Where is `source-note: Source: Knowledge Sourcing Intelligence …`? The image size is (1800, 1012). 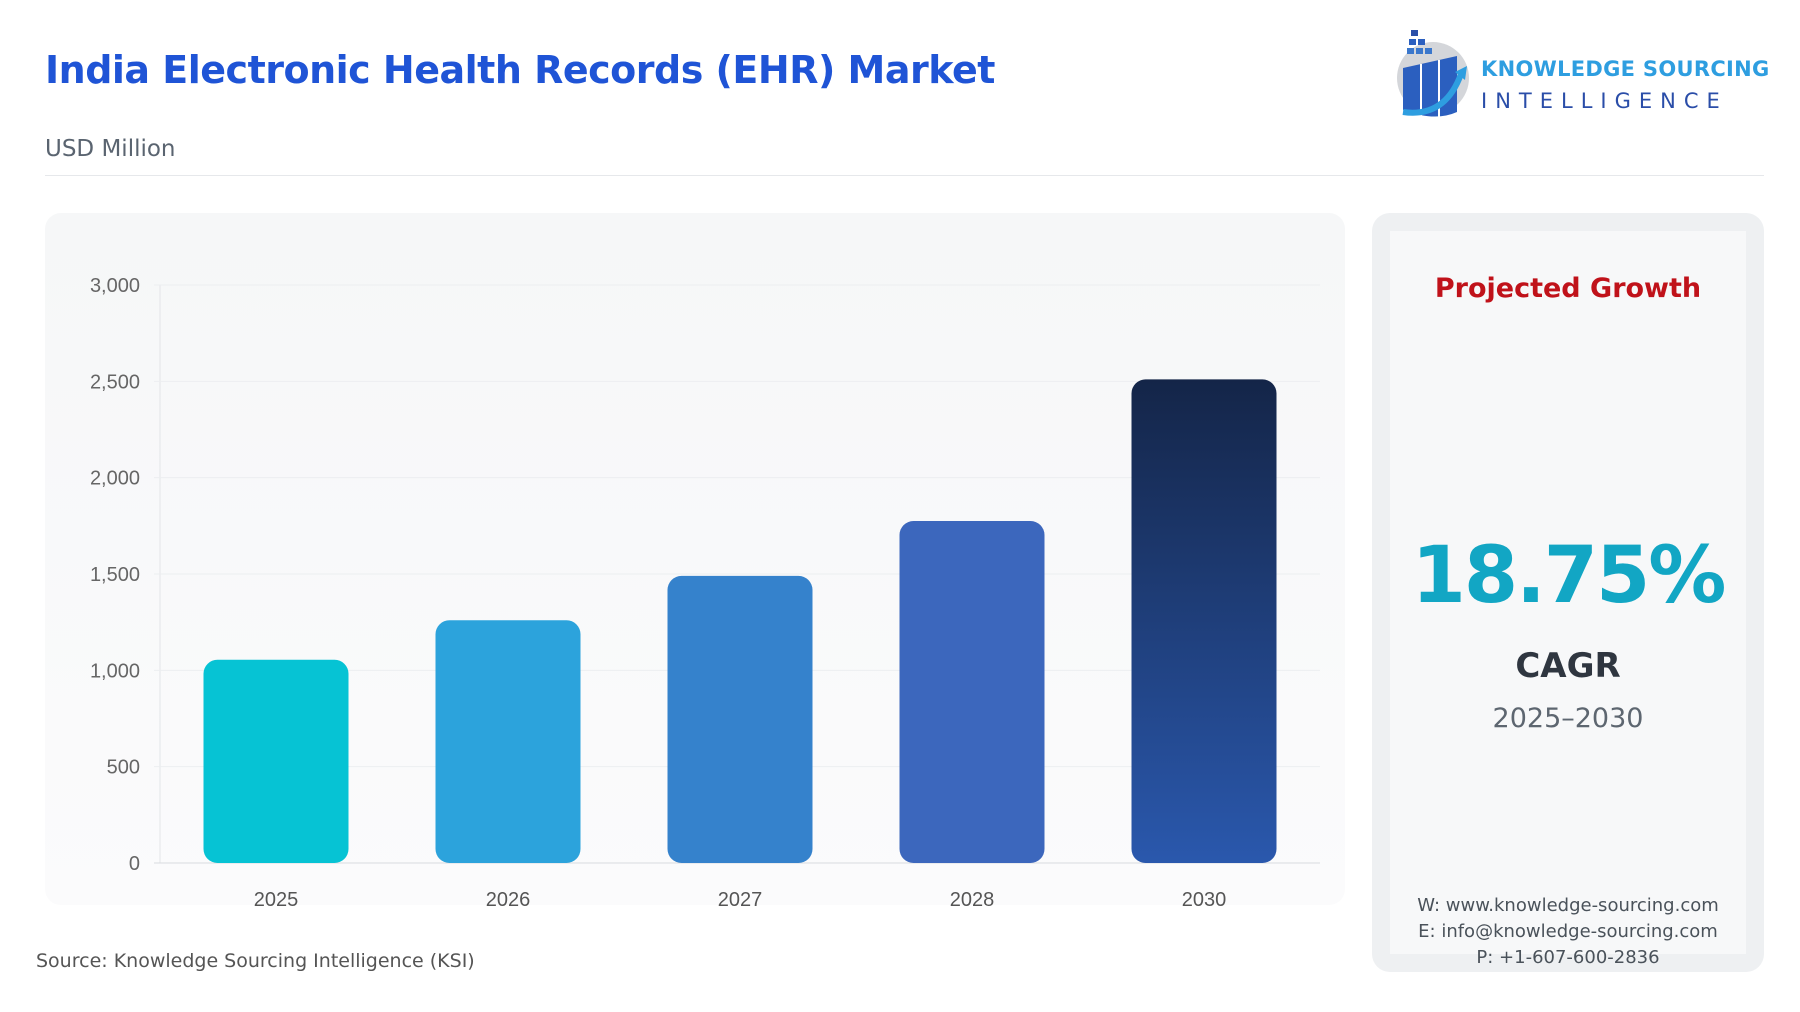
source-note: Source: Knowledge Sourcing Intelligence … is located at coordinates (255, 961).